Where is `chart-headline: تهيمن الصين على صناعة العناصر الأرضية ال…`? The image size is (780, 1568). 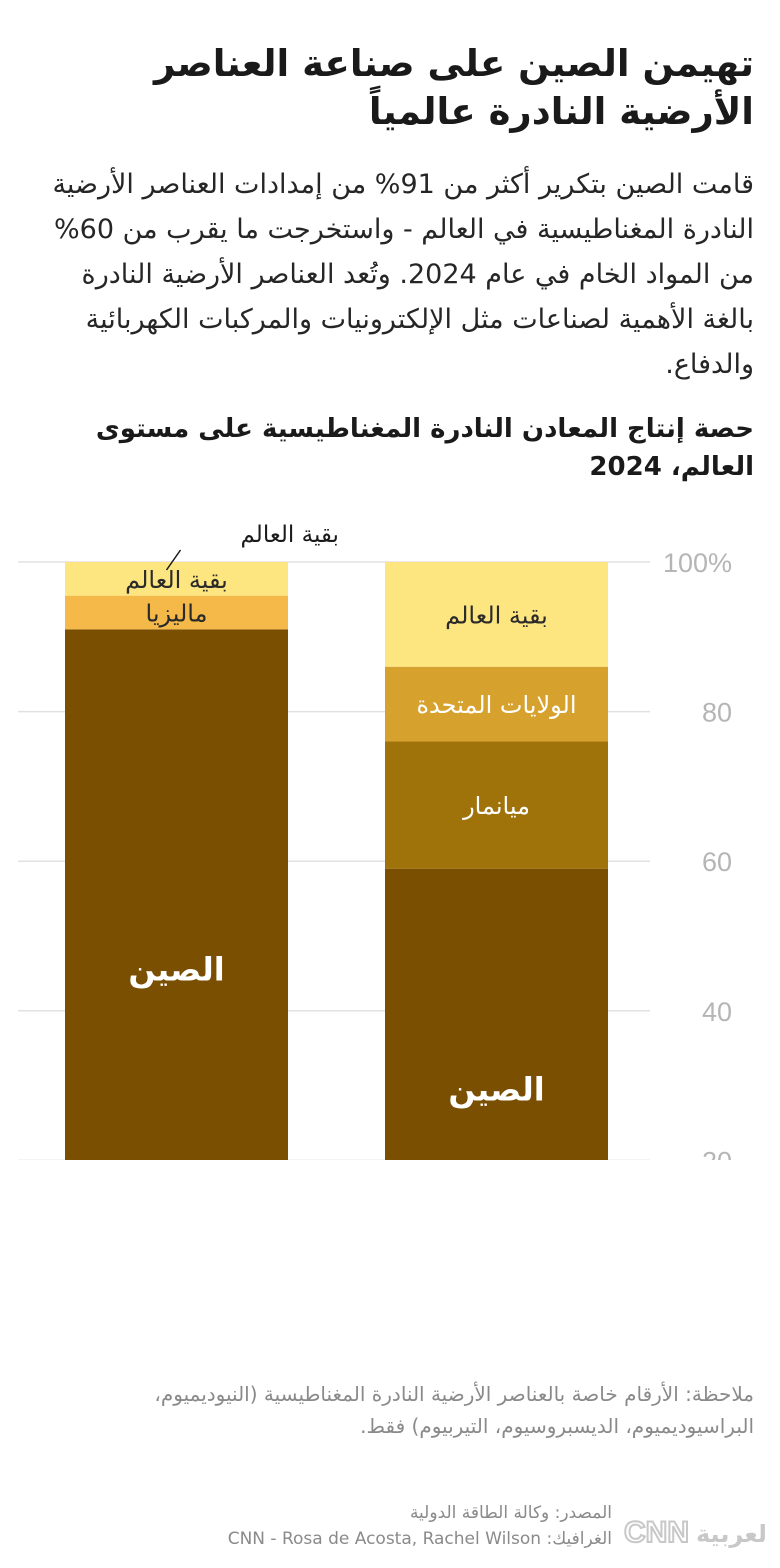 chart-headline: تهيمن الصين على صناعة العناصر الأرضية ال… is located at coordinates (454, 87).